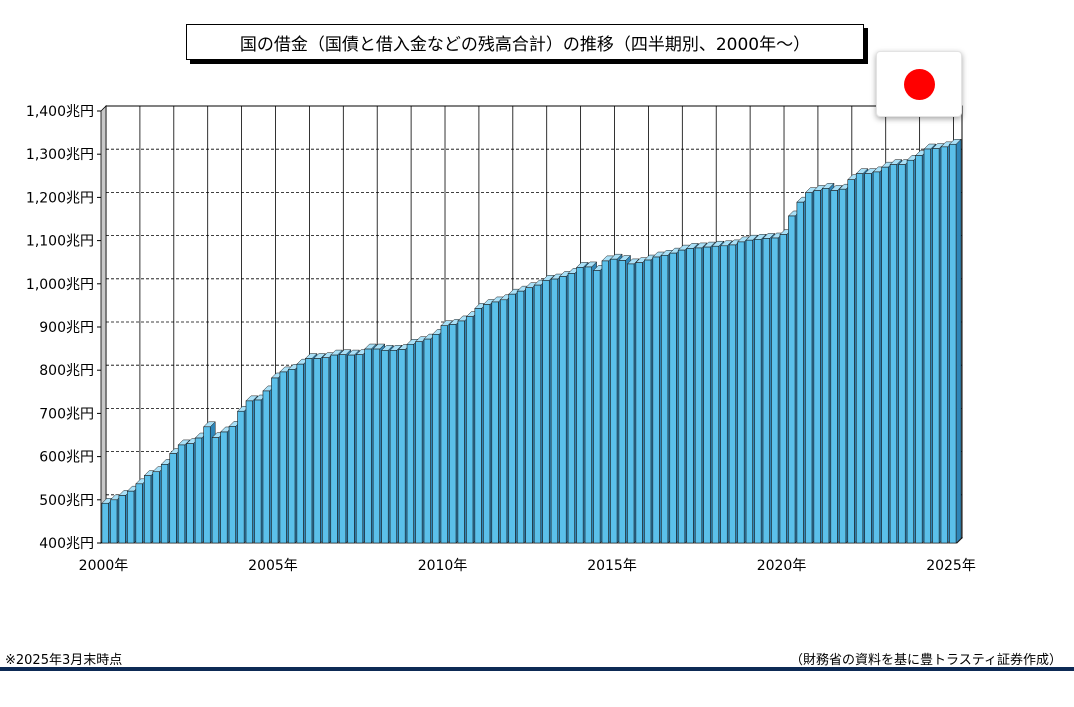 The height and width of the screenshot is (707, 1074). I want to click on x-tick-label: 2010年, so click(443, 566).